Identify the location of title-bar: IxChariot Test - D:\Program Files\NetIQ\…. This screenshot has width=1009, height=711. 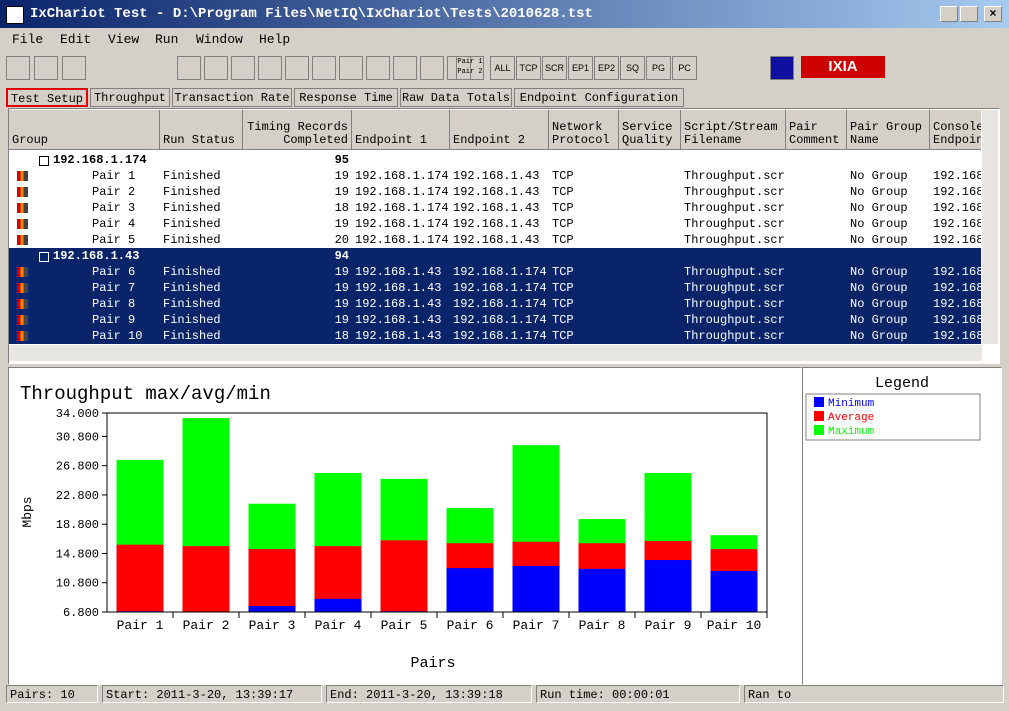
(504, 14).